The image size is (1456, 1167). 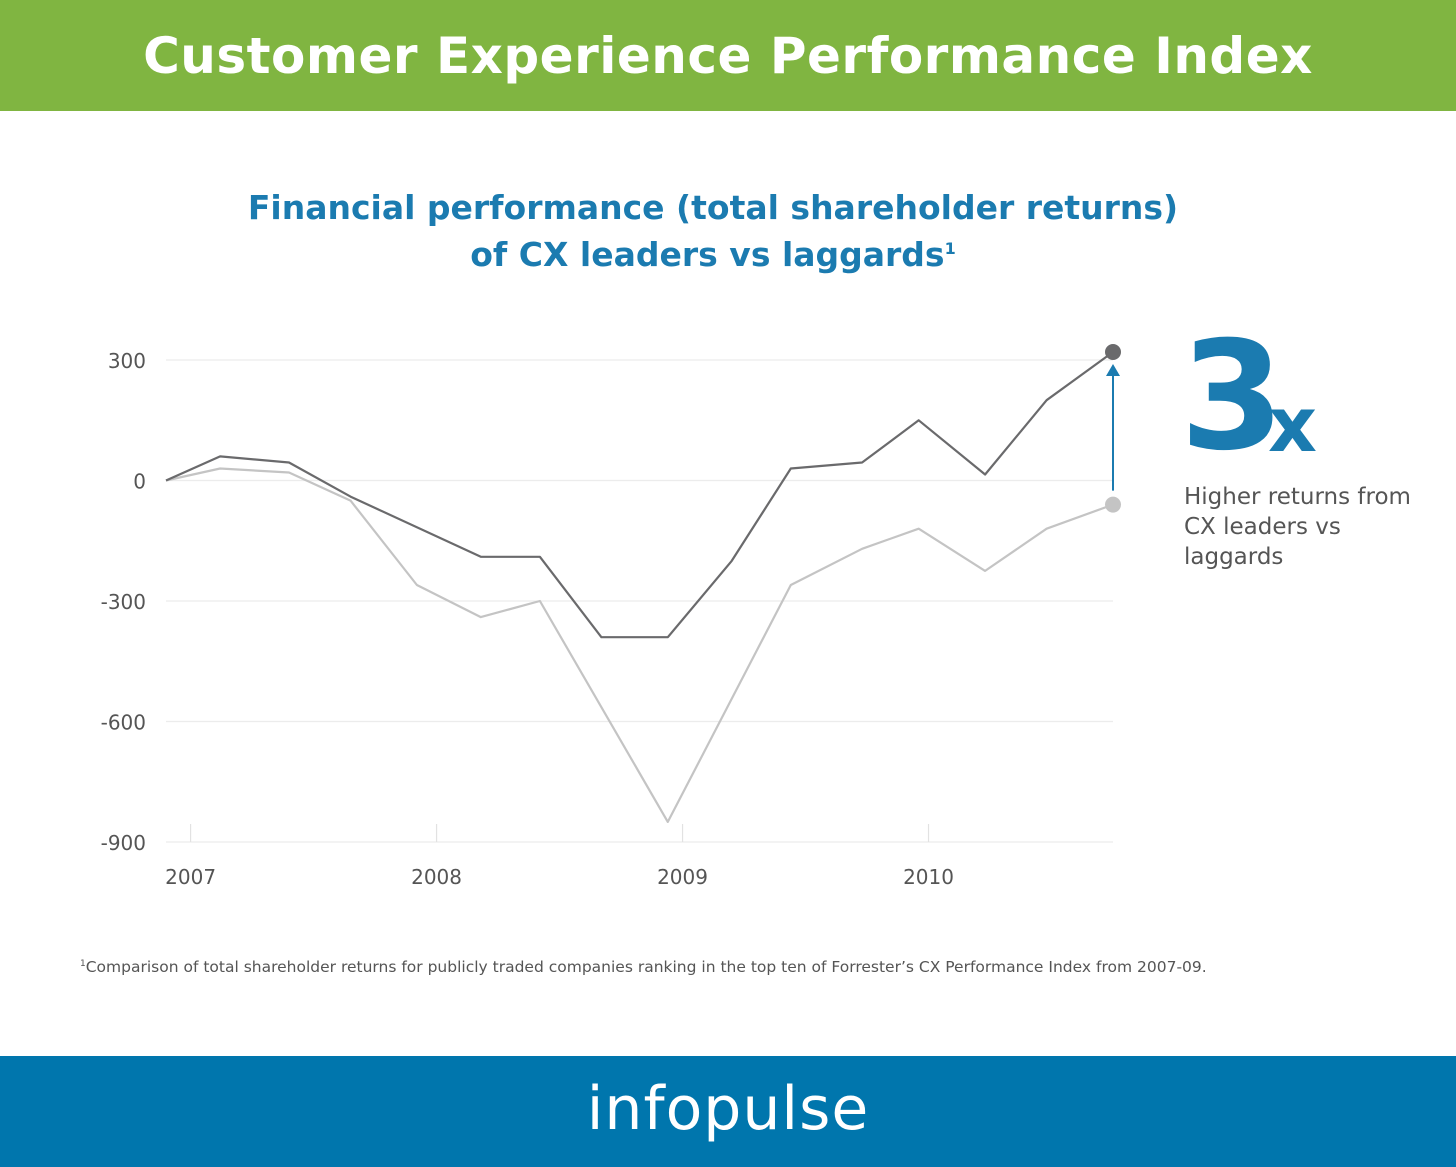 I want to click on callout-number: 3, so click(x=1232, y=397).